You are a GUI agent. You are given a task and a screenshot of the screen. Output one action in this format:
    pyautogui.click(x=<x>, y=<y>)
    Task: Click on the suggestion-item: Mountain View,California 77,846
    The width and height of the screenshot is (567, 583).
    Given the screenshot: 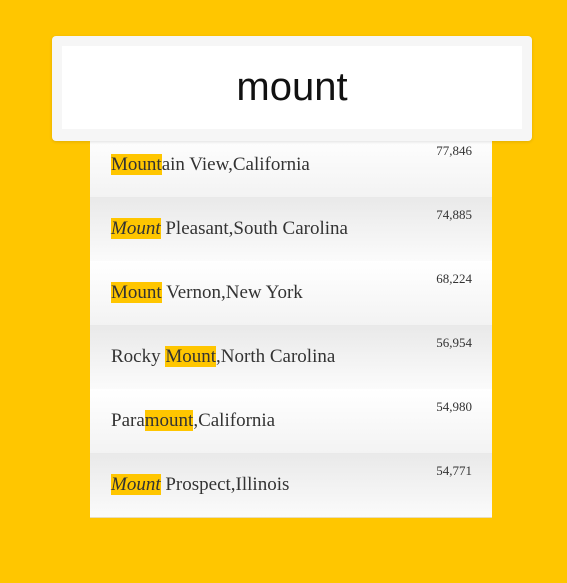 What is the action you would take?
    pyautogui.click(x=291, y=165)
    